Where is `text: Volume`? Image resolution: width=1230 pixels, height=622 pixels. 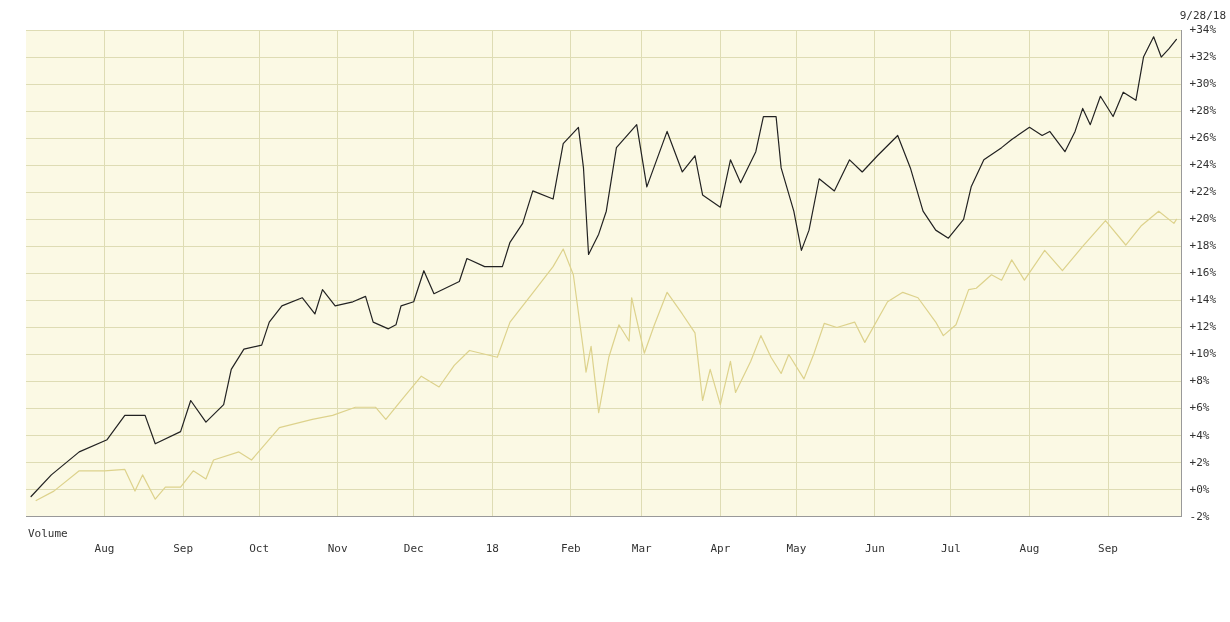 text: Volume is located at coordinates (48, 533).